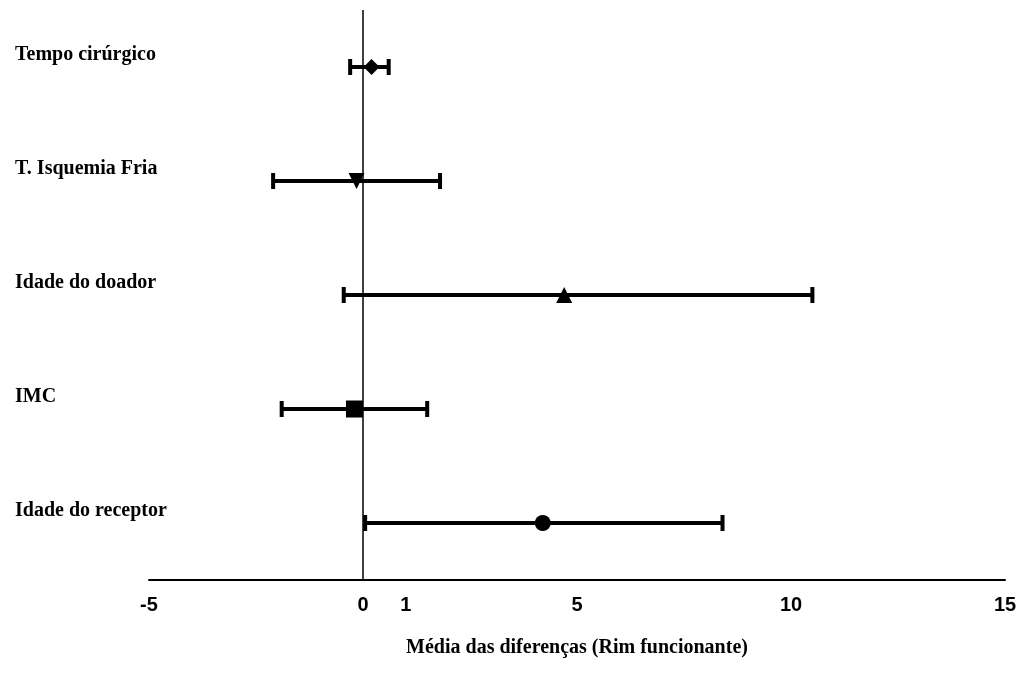 The image size is (1031, 691). Describe the element at coordinates (149, 604) in the screenshot. I see `x-tick-label: -5` at that location.